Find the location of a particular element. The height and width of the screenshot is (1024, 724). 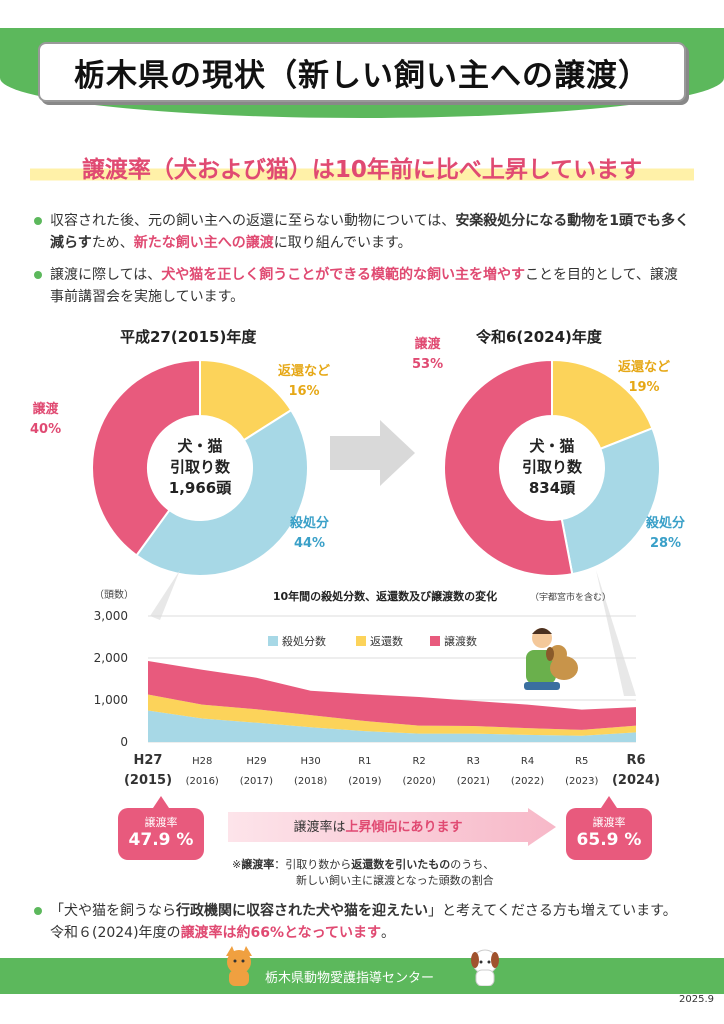

x-tick-label: H29 is located at coordinates (256, 761).